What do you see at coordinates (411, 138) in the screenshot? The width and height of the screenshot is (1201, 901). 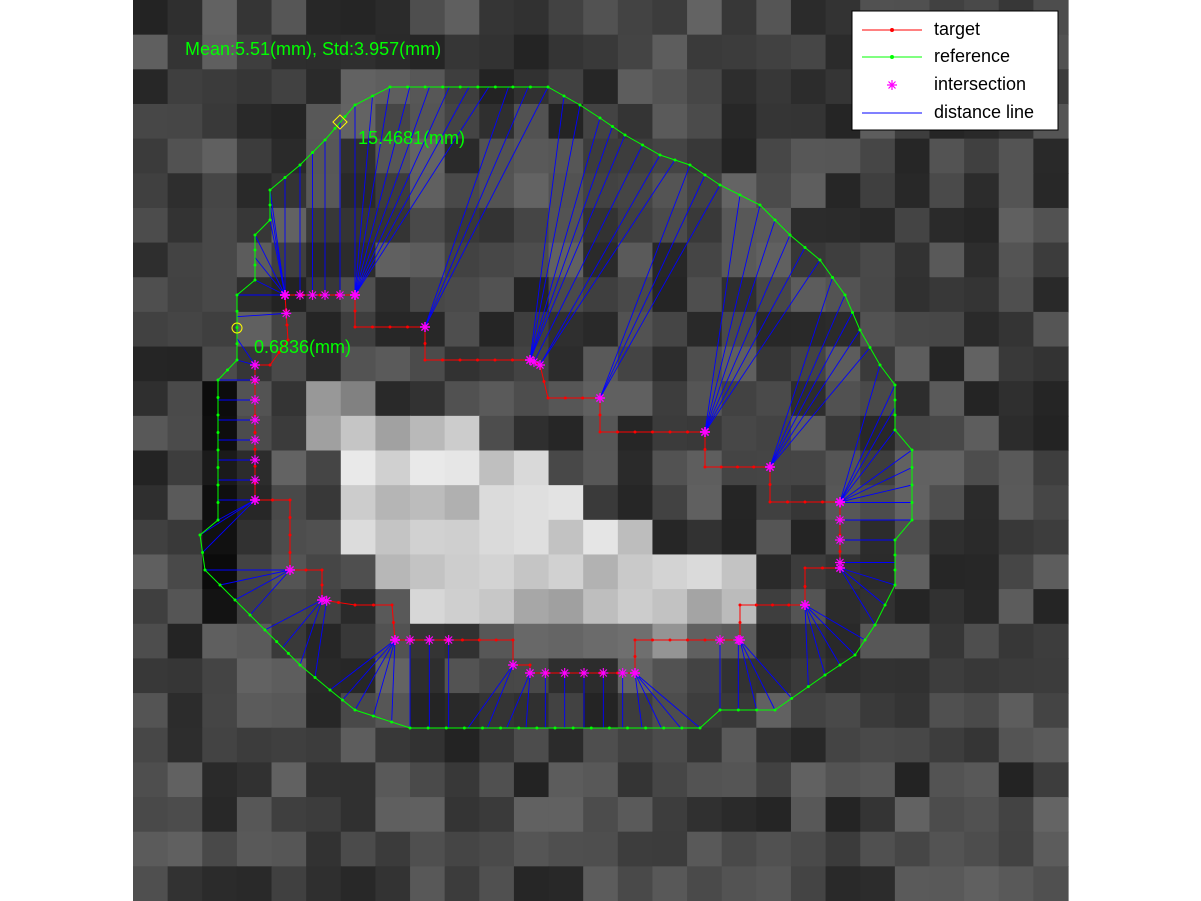 I see `max-label: 15.4681(mm)` at bounding box center [411, 138].